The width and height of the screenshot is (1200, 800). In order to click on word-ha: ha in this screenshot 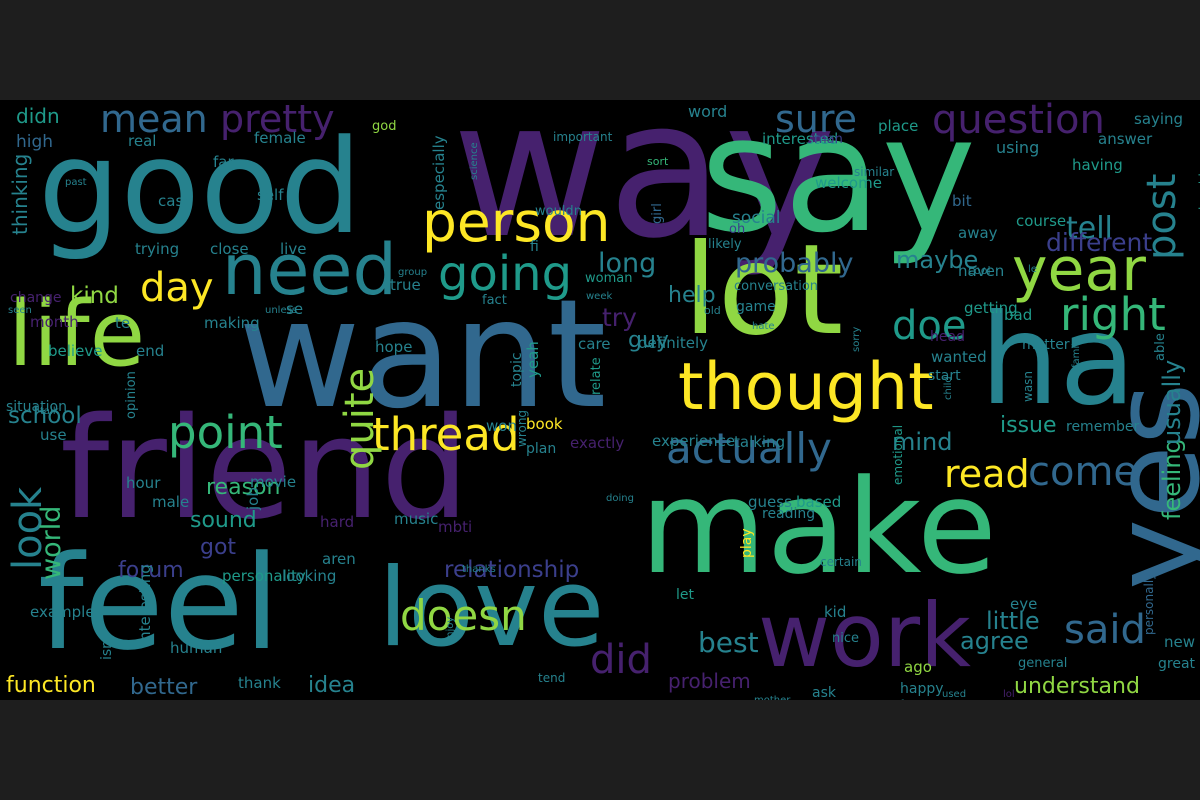, I will do `click(1058, 360)`.